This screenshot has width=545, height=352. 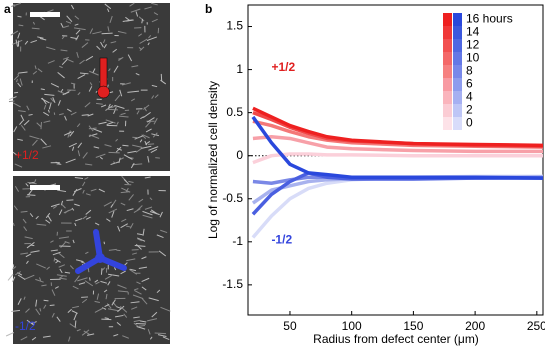 I want to click on image-label: +1/2, so click(x=27, y=155).